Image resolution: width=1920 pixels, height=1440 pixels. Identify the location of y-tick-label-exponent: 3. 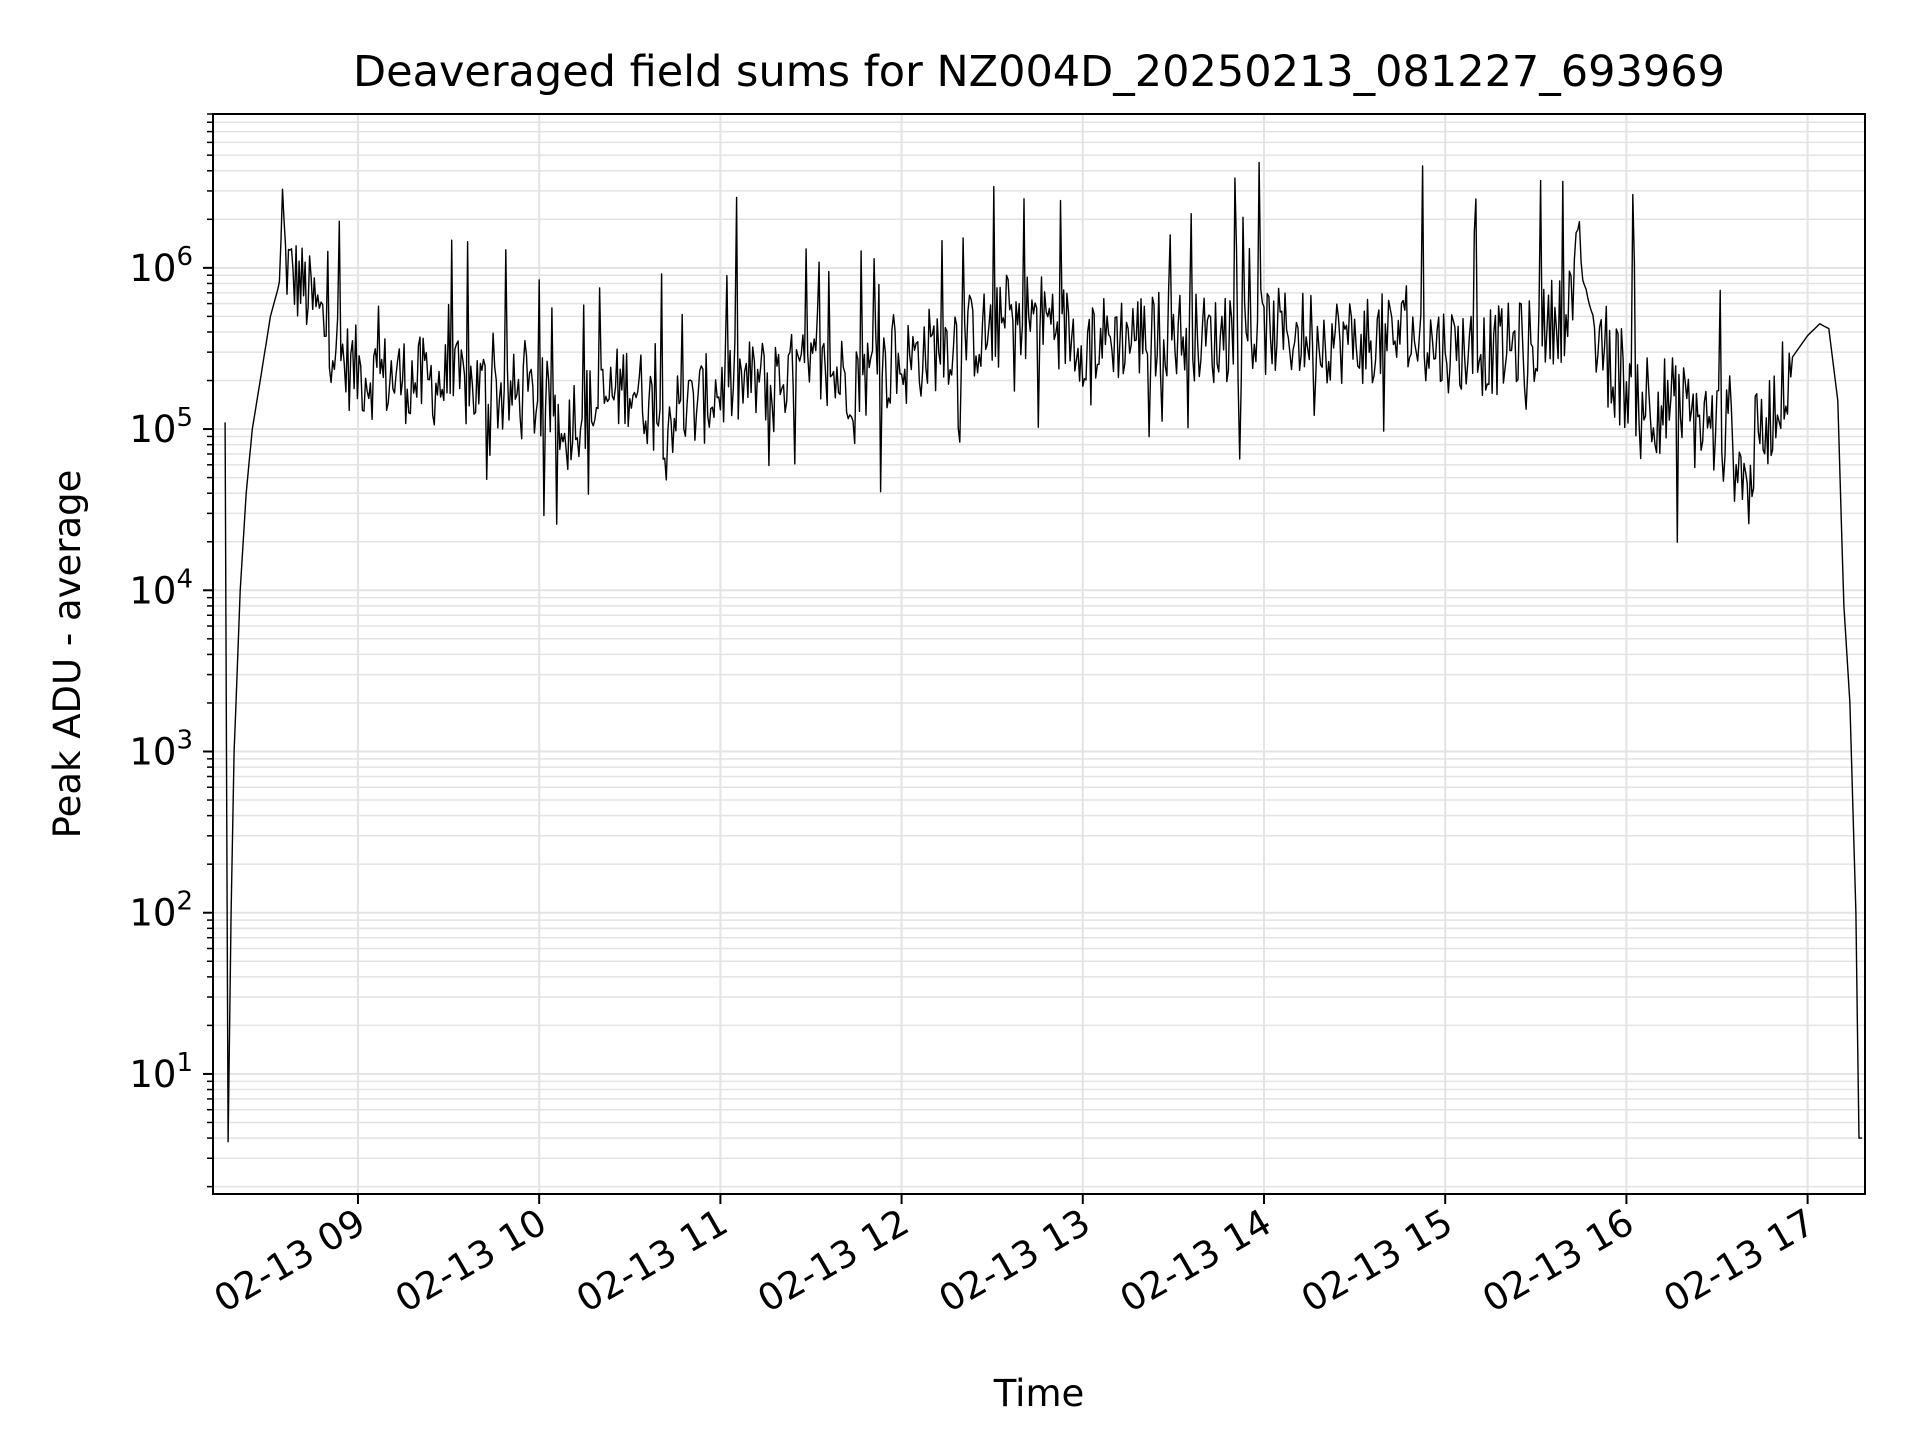
(184, 740).